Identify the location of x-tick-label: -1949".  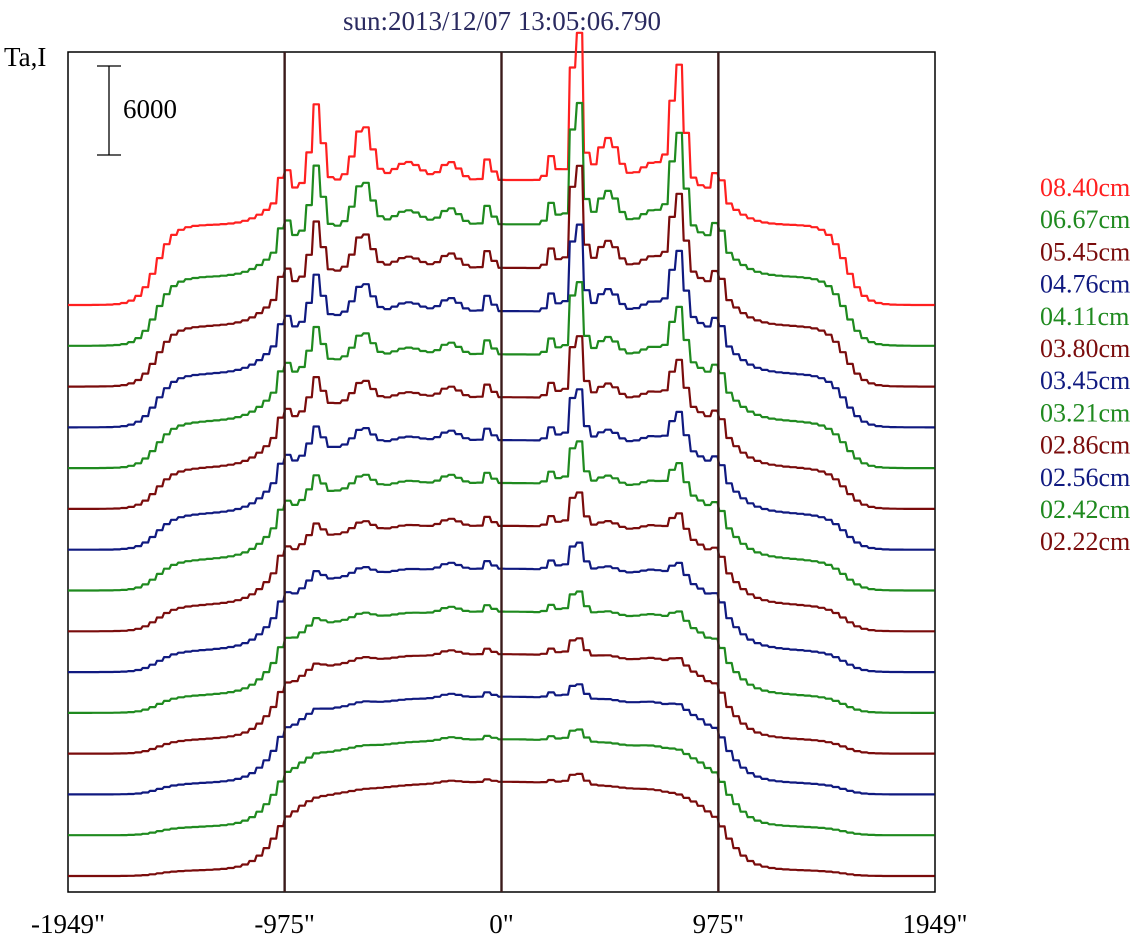
(68, 924).